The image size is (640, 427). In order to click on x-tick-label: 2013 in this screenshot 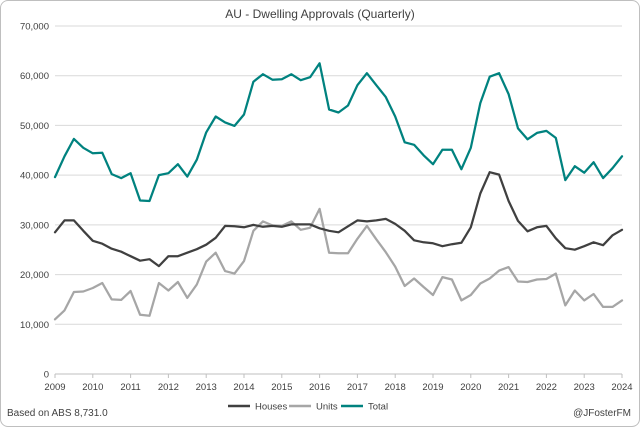, I will do `click(206, 387)`.